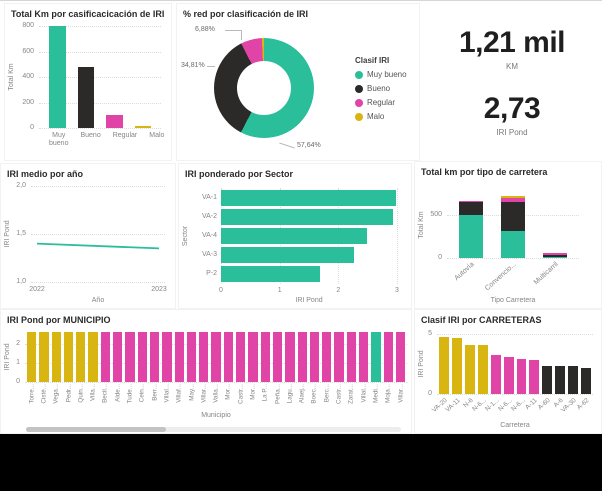 This screenshot has height=491, width=602. Describe the element at coordinates (85, 97) in the screenshot. I see `bar-Bueno` at that location.